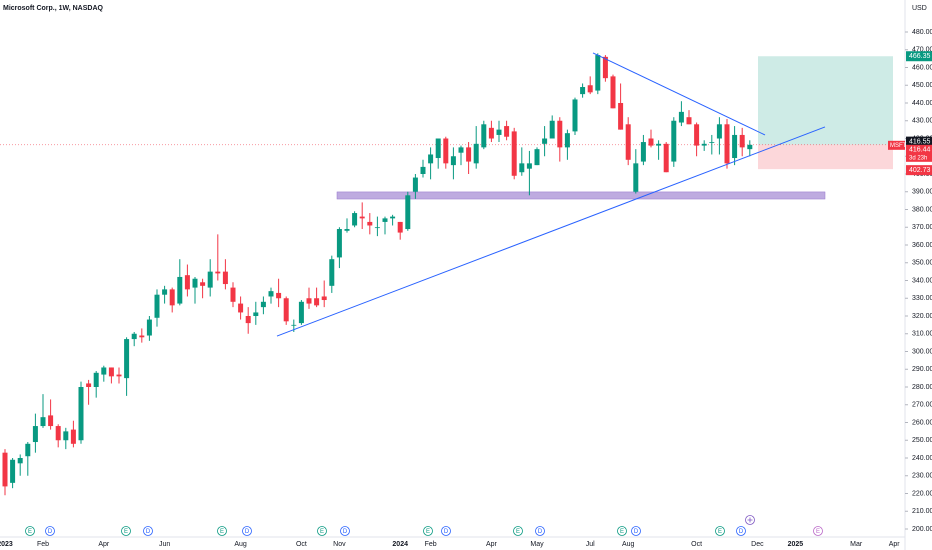  I want to click on stop-label-bg, so click(919, 170).